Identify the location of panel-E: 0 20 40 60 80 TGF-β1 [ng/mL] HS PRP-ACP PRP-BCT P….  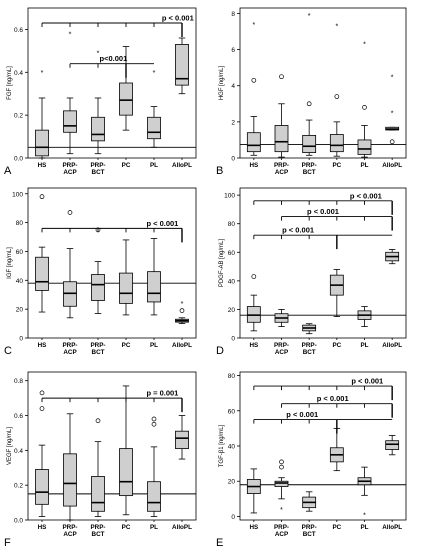
(311, 460).